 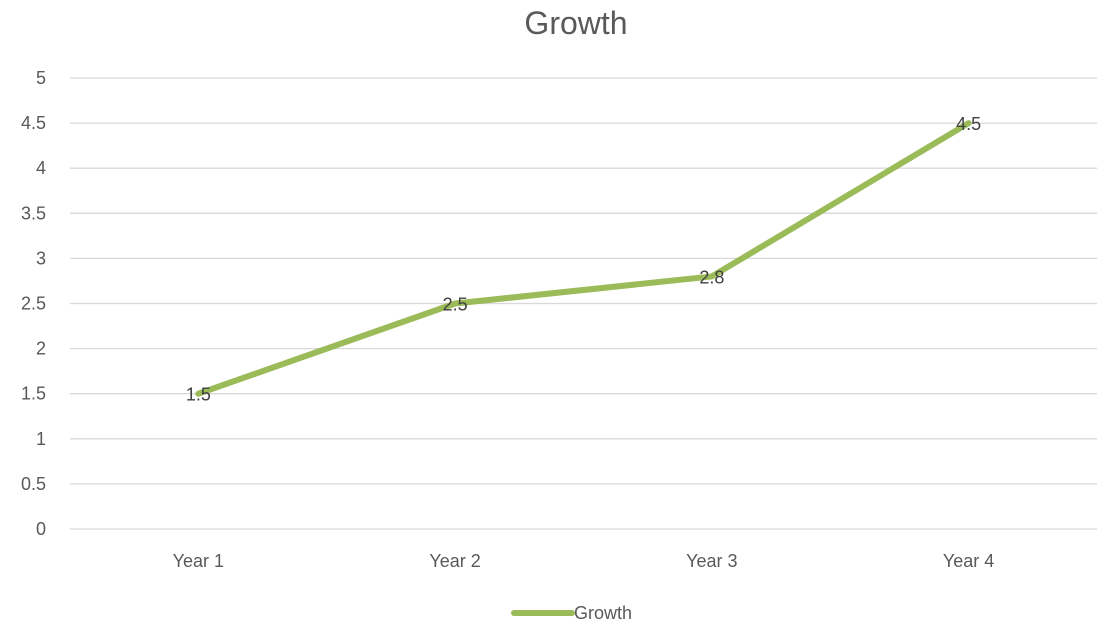 I want to click on legend-label: Growth, so click(x=603, y=612).